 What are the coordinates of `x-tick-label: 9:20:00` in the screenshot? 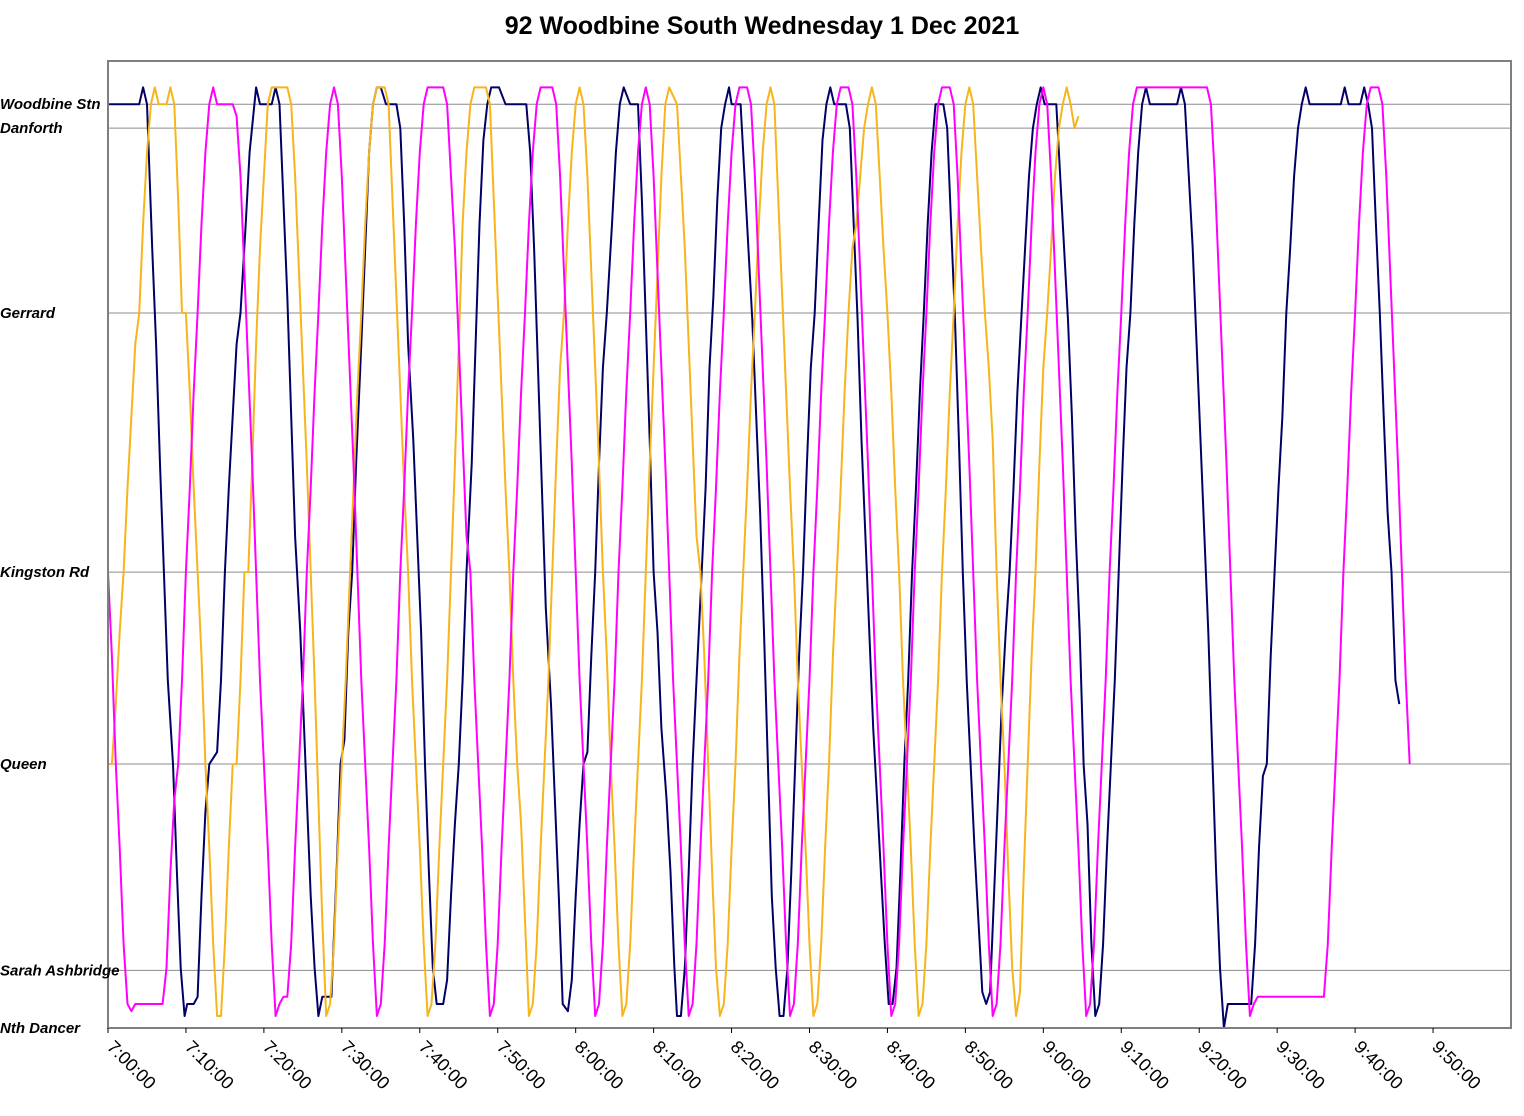 It's located at (1222, 1065).